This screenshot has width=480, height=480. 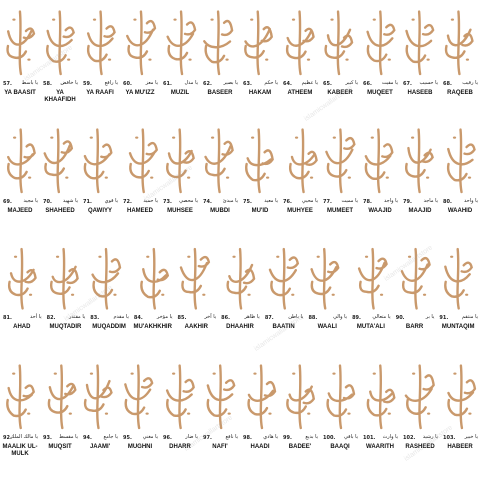 What do you see at coordinates (150, 437) in the screenshot?
I see `item-arabic: يا مغني` at bounding box center [150, 437].